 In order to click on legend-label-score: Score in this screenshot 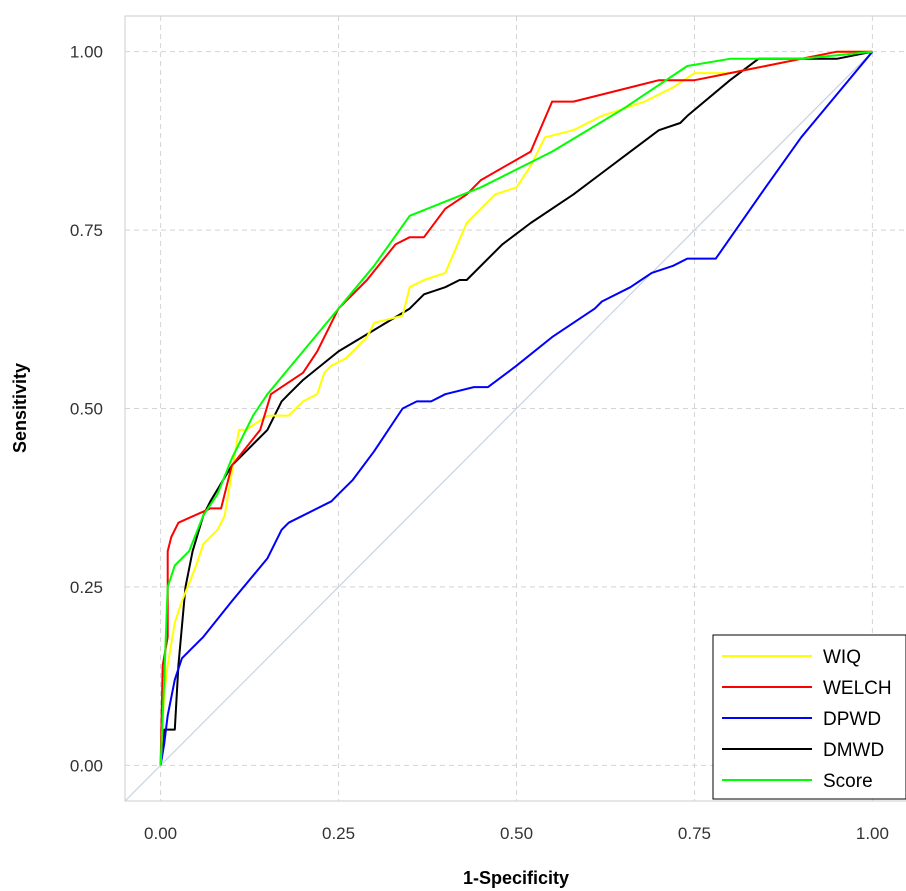, I will do `click(848, 781)`.